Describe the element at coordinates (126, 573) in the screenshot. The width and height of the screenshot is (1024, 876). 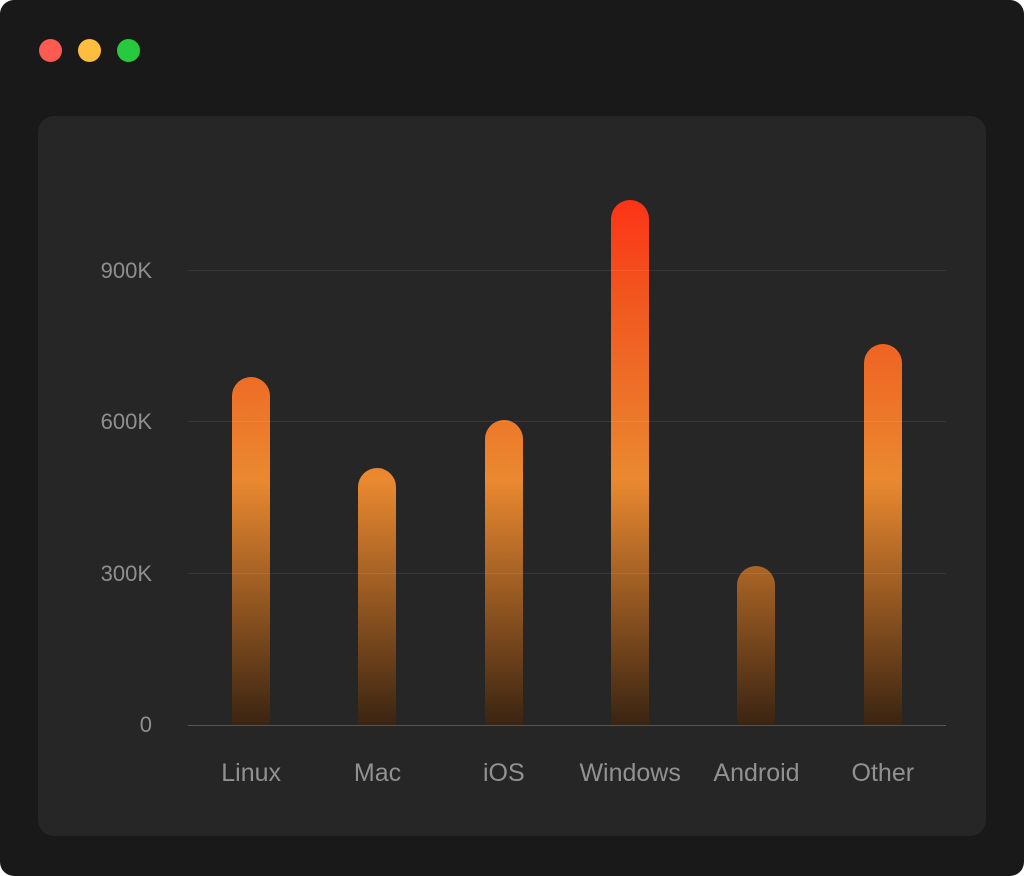
I see `y-tick-label: 300K` at that location.